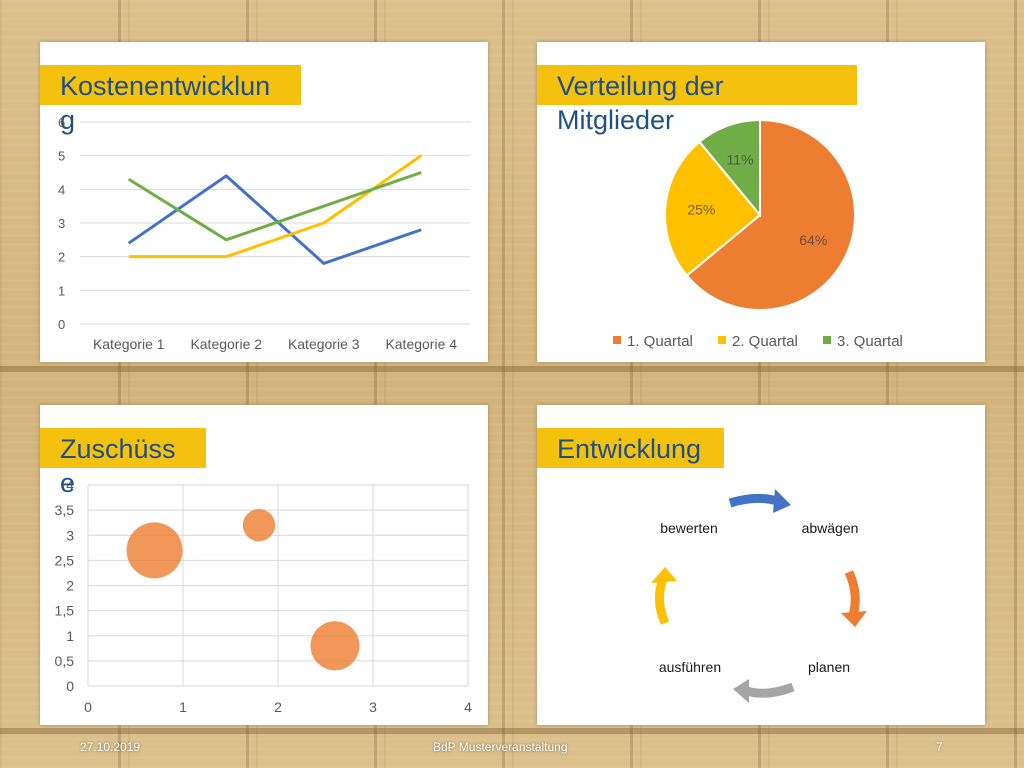 The height and width of the screenshot is (768, 1024). What do you see at coordinates (813, 240) in the screenshot?
I see `pie-data-label: 64%` at bounding box center [813, 240].